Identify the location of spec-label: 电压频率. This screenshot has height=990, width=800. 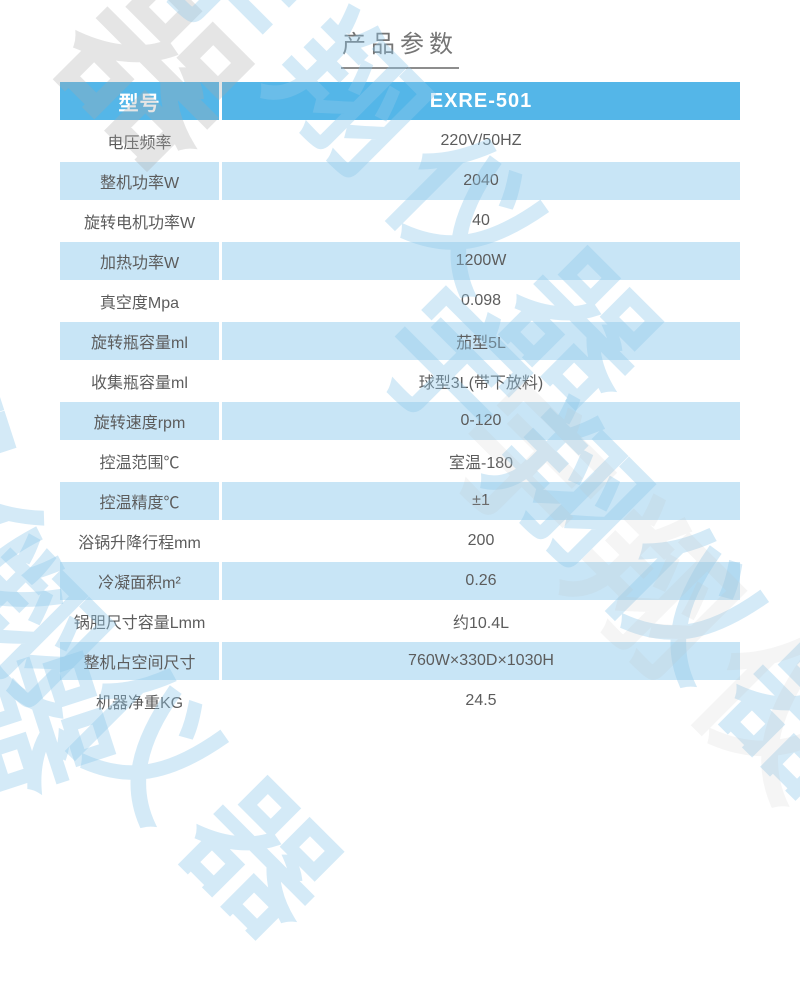
(139, 143).